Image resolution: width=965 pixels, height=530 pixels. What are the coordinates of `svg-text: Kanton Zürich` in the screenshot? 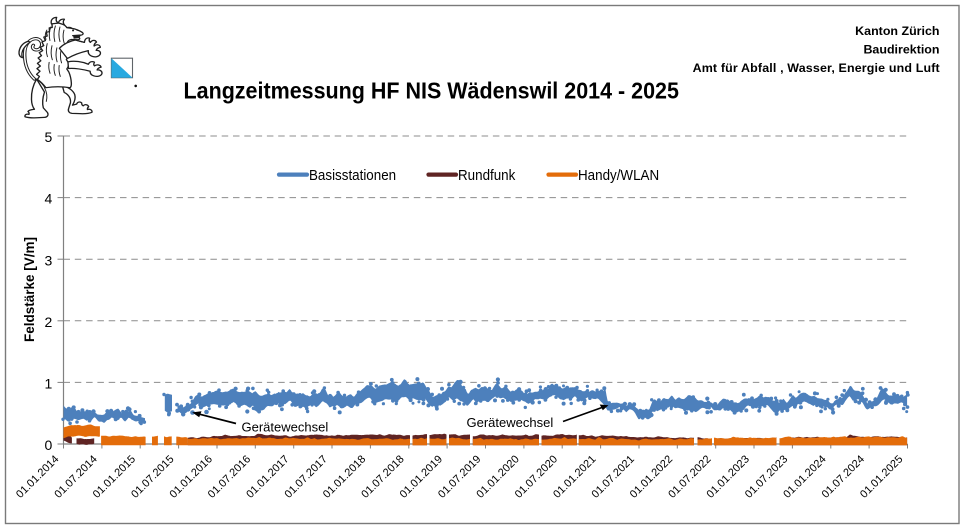 It's located at (897, 30).